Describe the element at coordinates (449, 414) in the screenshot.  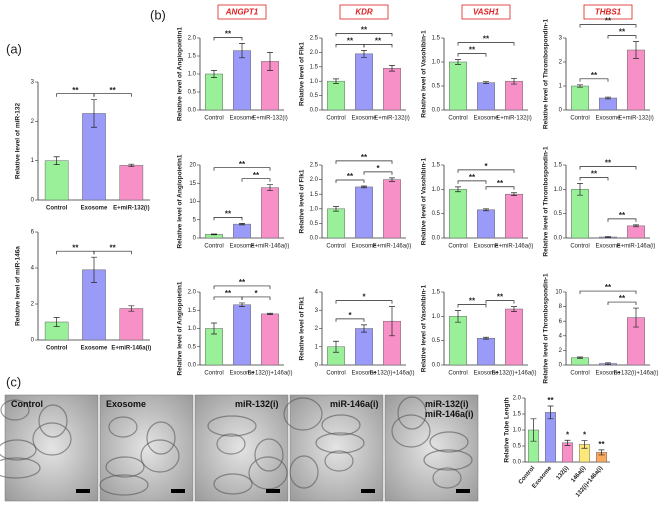
I see `image-label-line: miR-146a(i)` at that location.